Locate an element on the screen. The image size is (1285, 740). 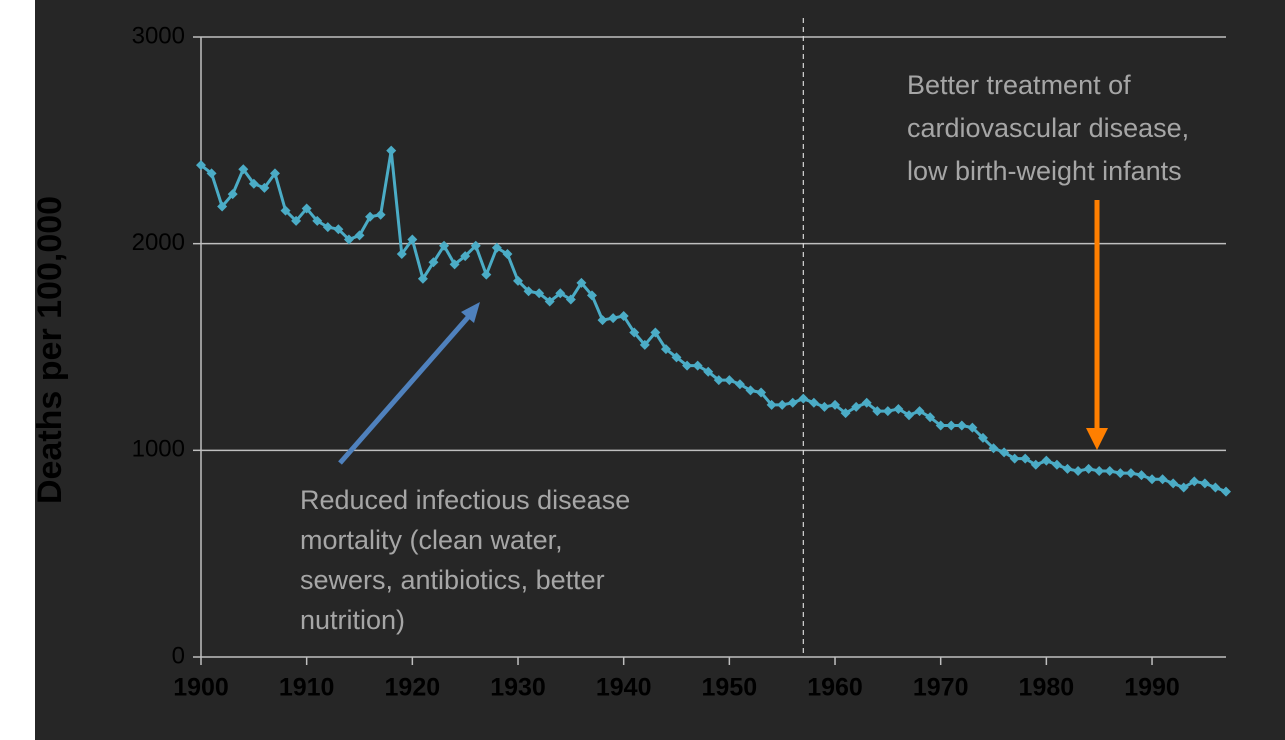
annotation-text: cardiovascular disease, is located at coordinates (1048, 128).